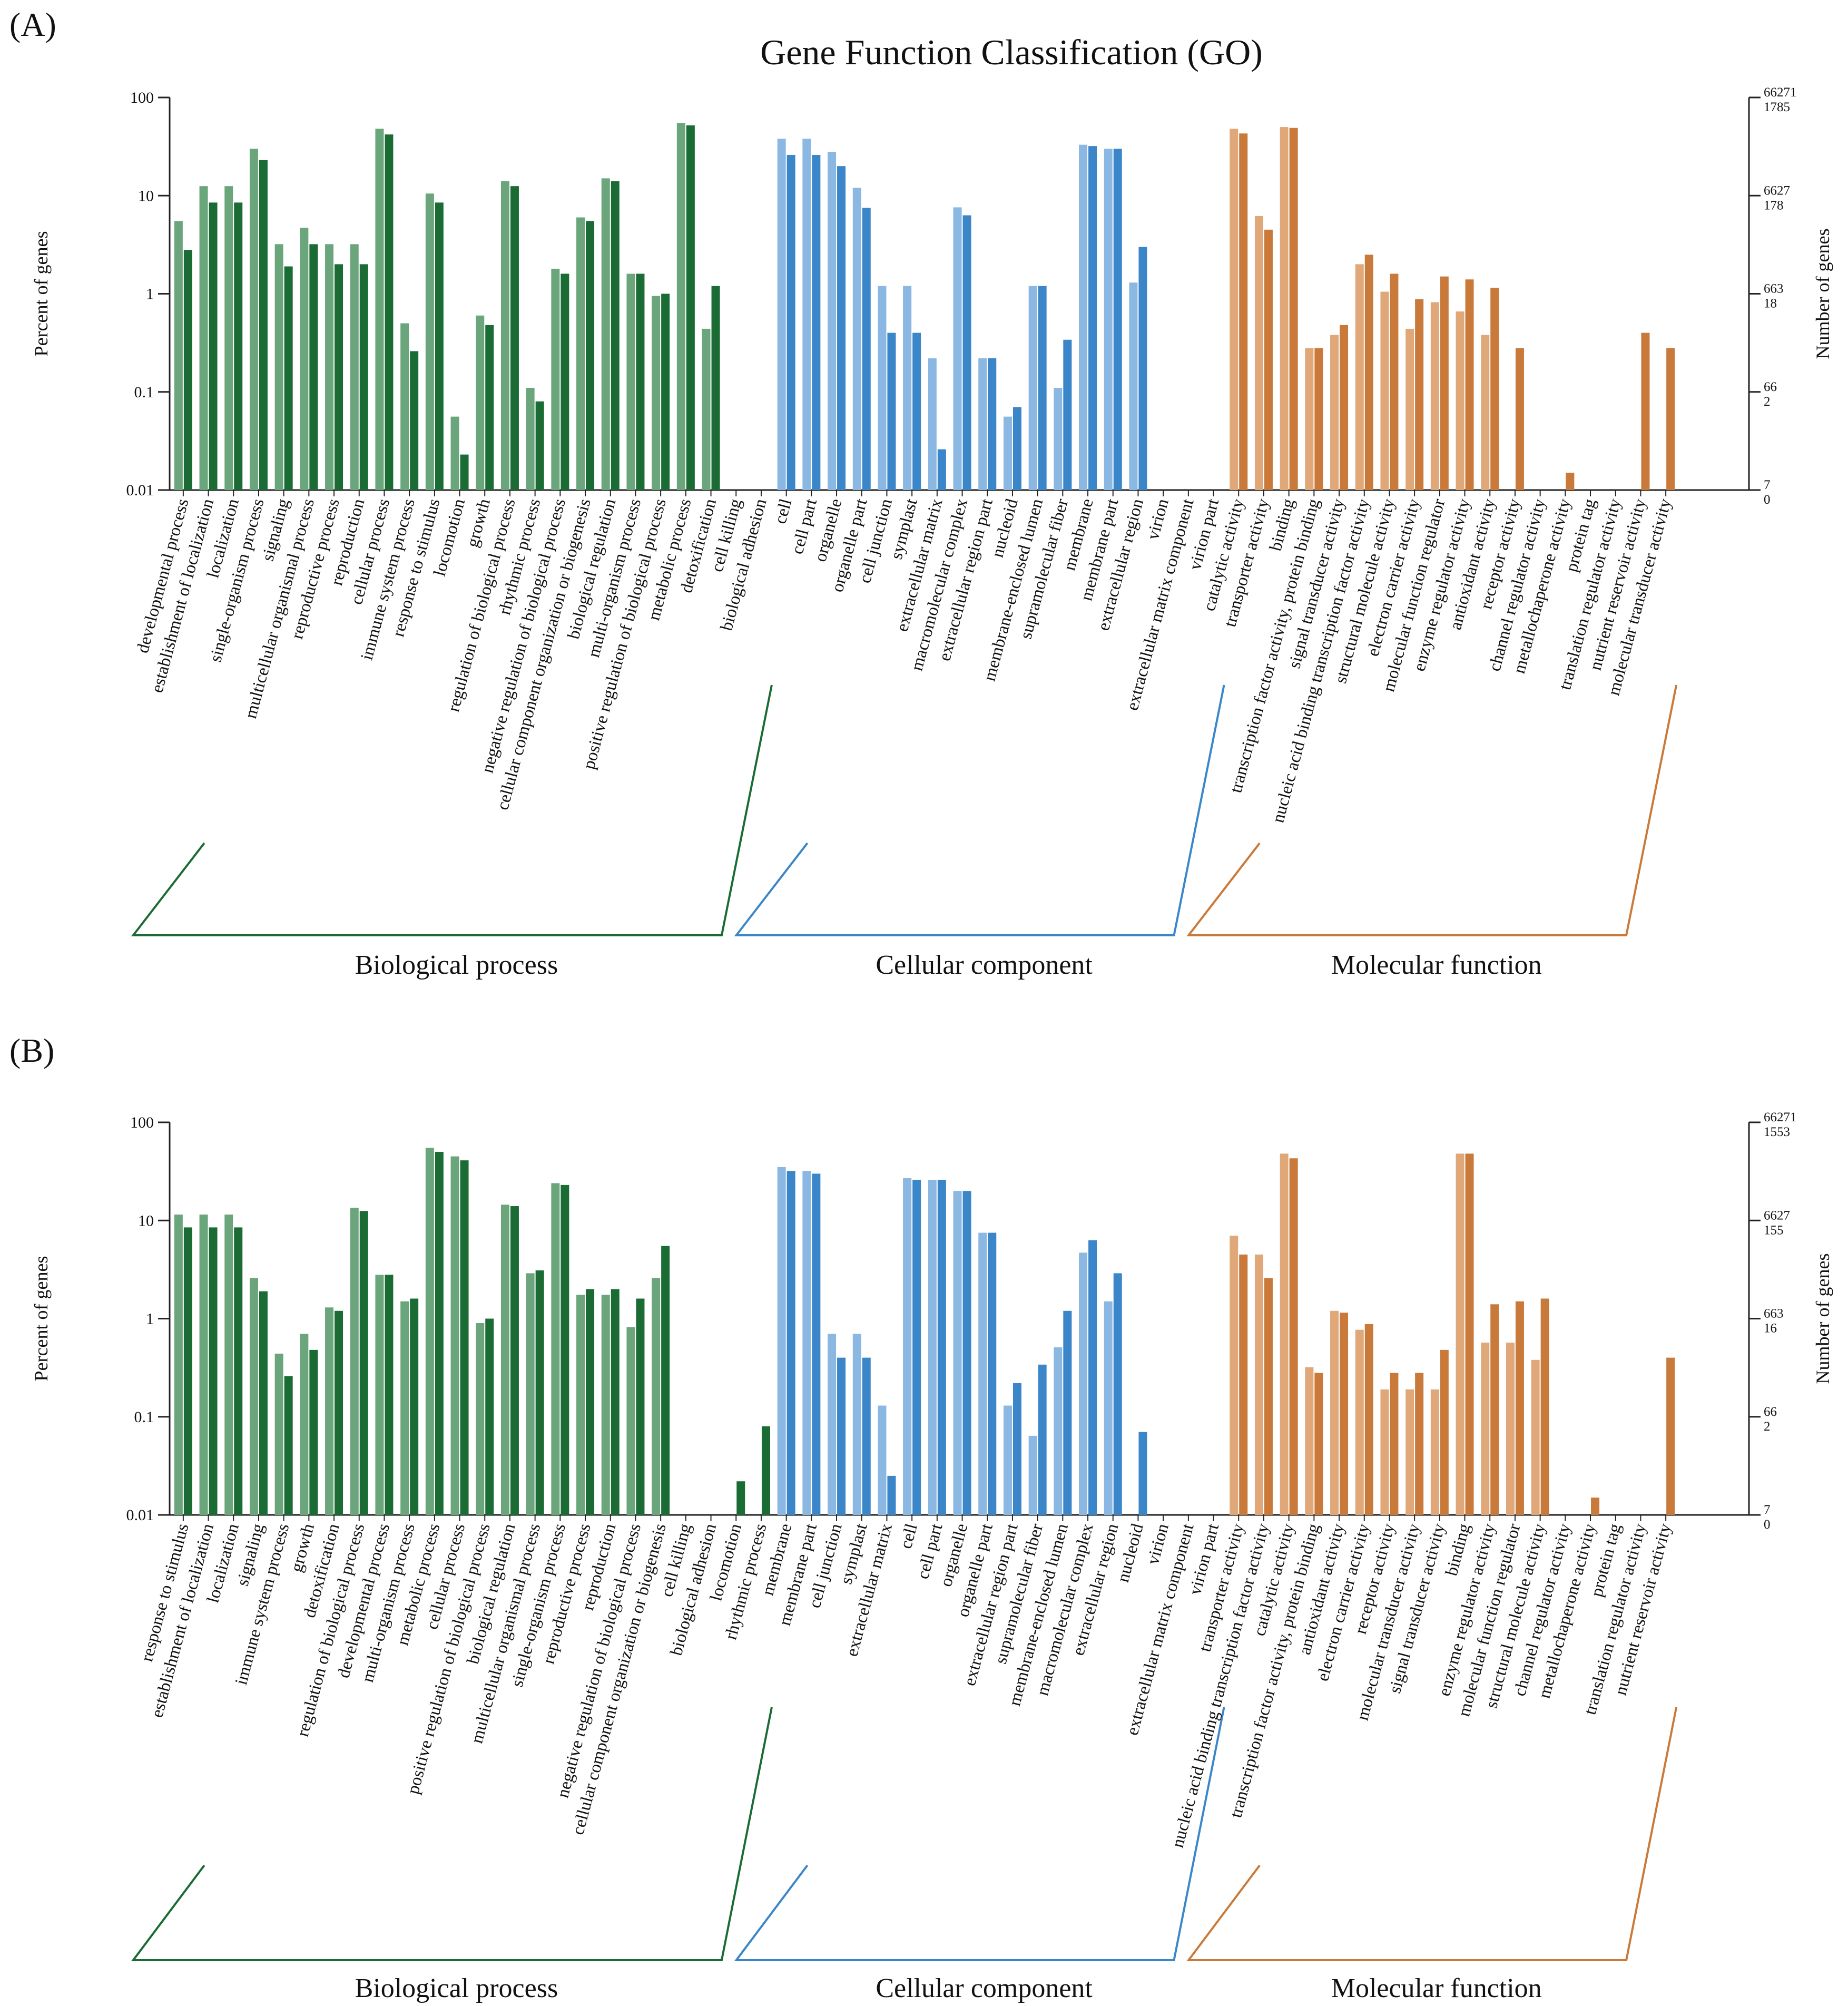 The width and height of the screenshot is (1848, 2006). What do you see at coordinates (1768, 1510) in the screenshot?
I see `y2-tick-label-all: 7` at bounding box center [1768, 1510].